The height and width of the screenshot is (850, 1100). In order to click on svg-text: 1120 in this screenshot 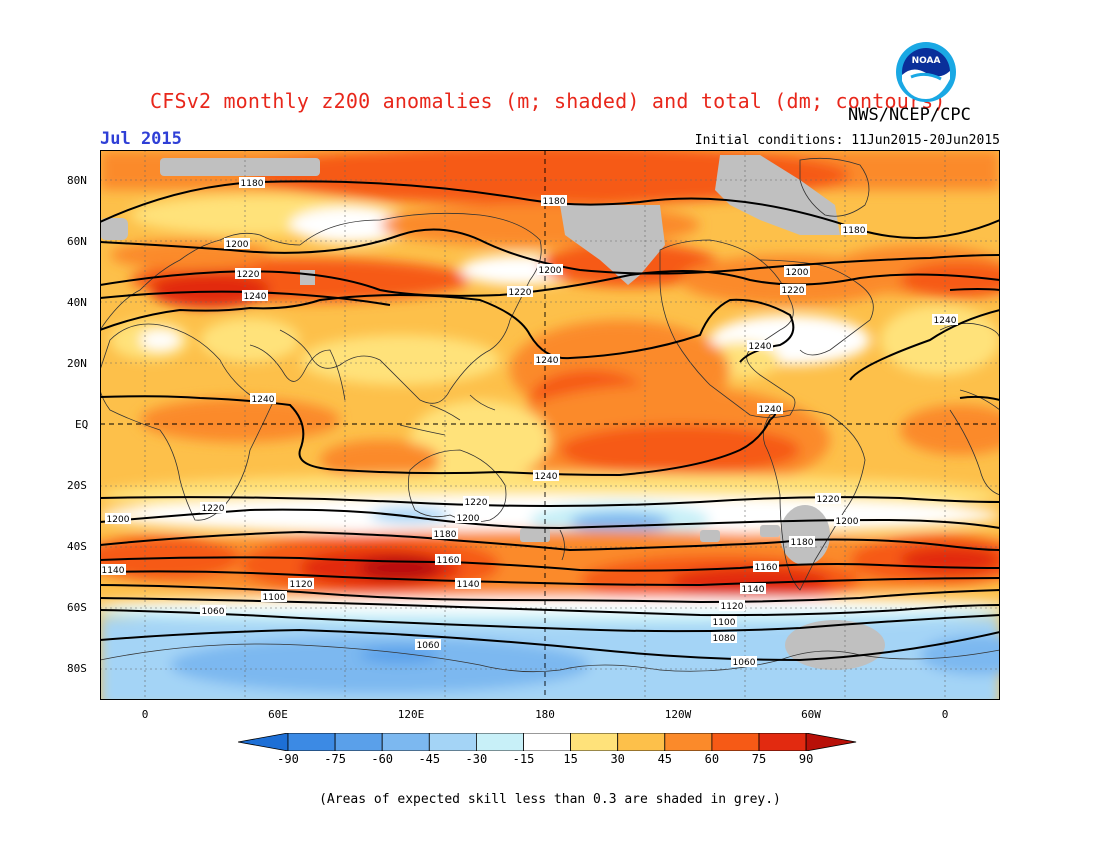, I will do `click(301, 585)`.